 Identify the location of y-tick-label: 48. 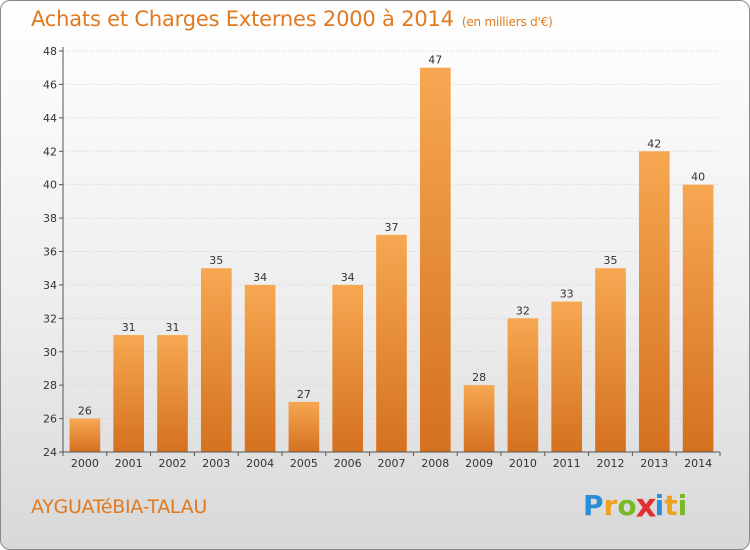
(50, 51).